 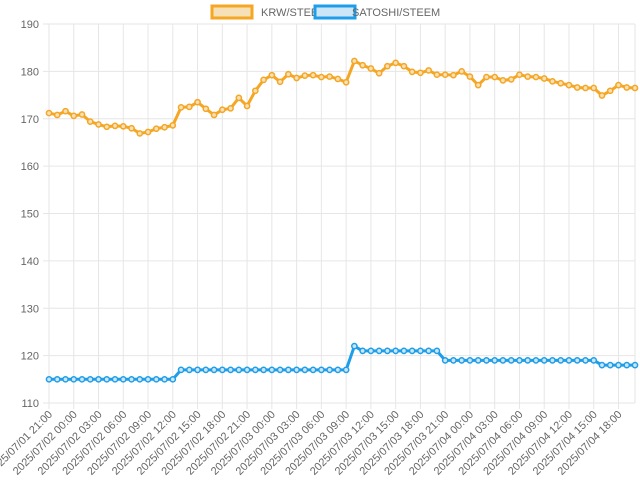 What do you see at coordinates (268, 12) in the screenshot?
I see `legend-item: KRW/STEEM` at bounding box center [268, 12].